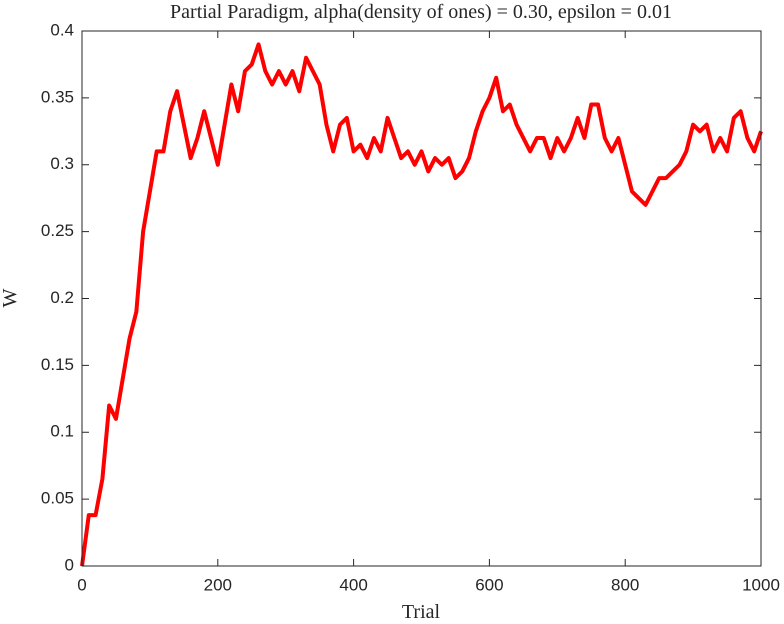 The width and height of the screenshot is (784, 624). What do you see at coordinates (761, 584) in the screenshot?
I see `x-tick-label: 1000` at bounding box center [761, 584].